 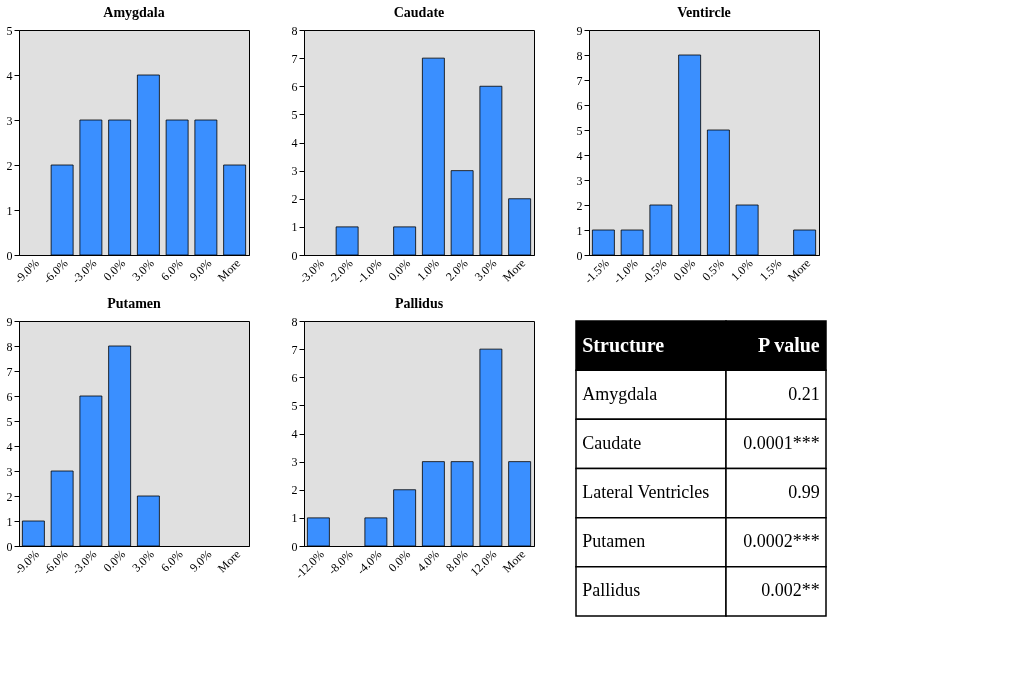 I want to click on x-tick-label: 0.5%, so click(x=713, y=270).